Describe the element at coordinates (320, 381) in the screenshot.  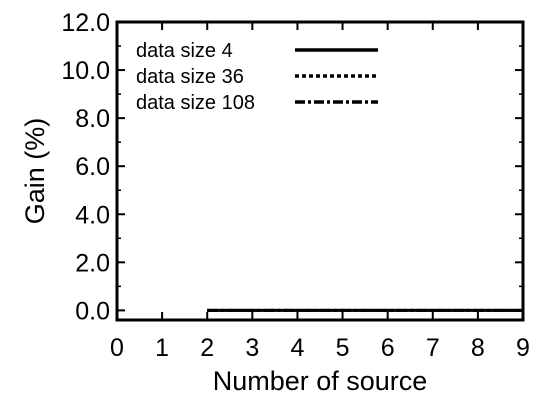
I see `x-axis-title: Number of source` at that location.